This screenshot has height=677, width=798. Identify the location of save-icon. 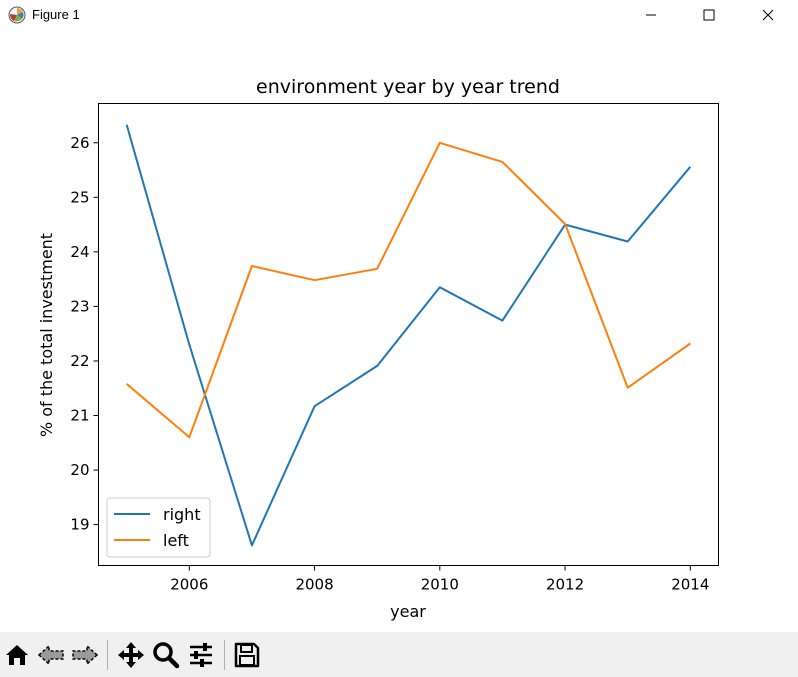
(247, 655).